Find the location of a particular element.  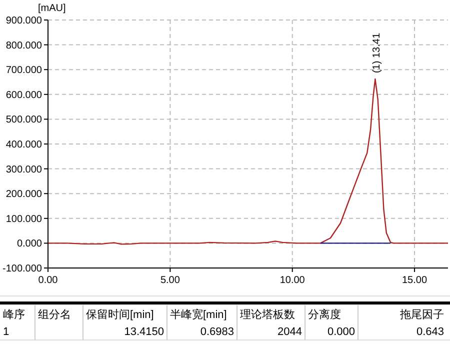

text: 0.000 is located at coordinates (341, 332).